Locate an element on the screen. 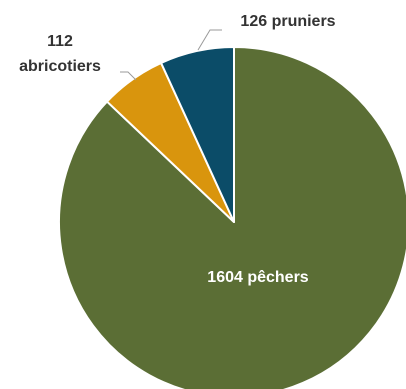 The width and height of the screenshot is (406, 389). leader-line-abricotiers is located at coordinates (128, 76).